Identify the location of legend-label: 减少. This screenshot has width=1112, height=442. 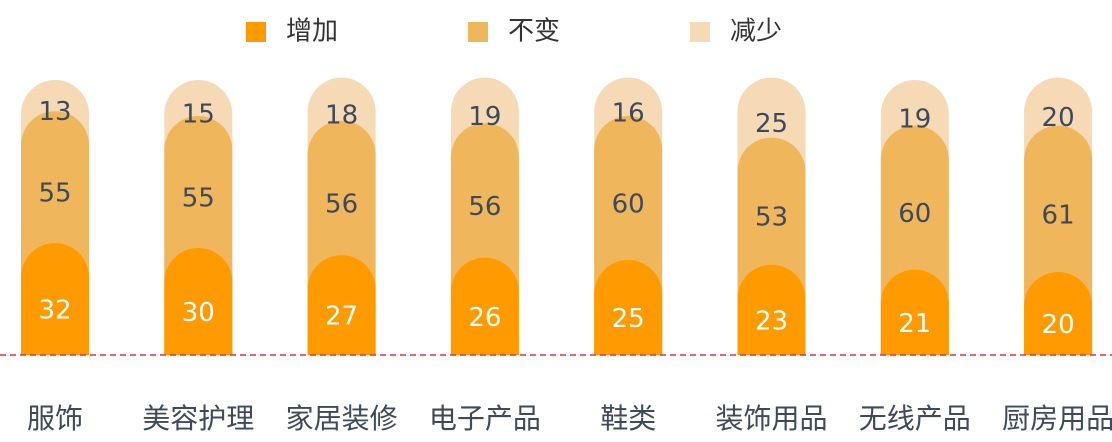
(756, 32).